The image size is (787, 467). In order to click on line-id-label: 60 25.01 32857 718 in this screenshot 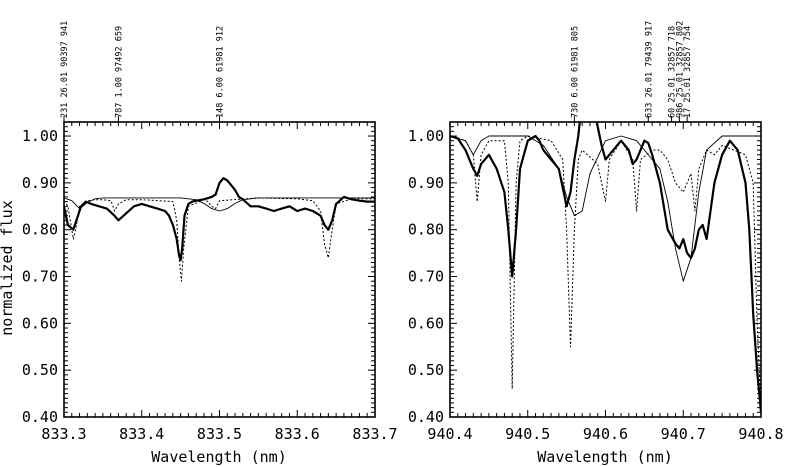, I will do `click(673, 72)`.